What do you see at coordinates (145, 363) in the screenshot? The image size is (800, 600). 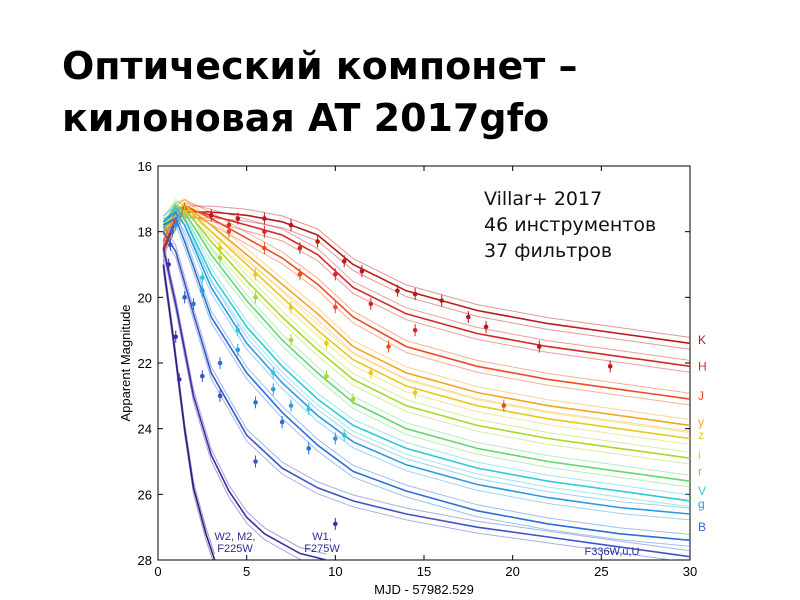 I see `y-tick-label: 22` at bounding box center [145, 363].